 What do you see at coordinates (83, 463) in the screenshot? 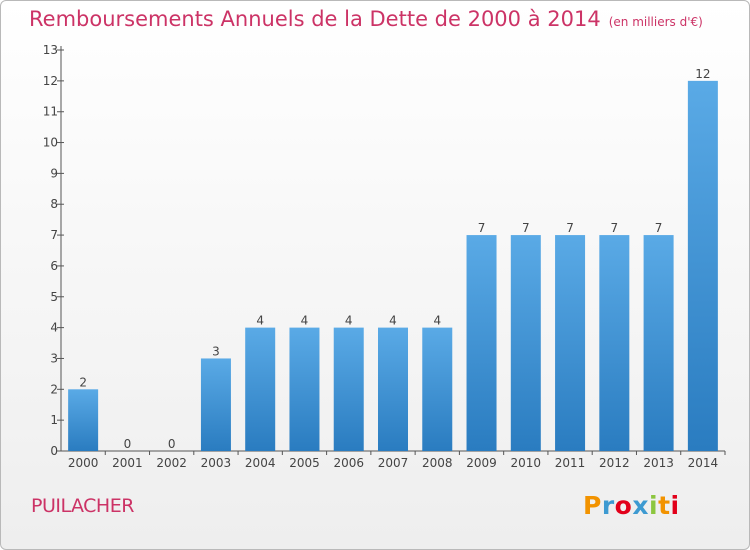
I see `x-tick-label: 2000` at bounding box center [83, 463].